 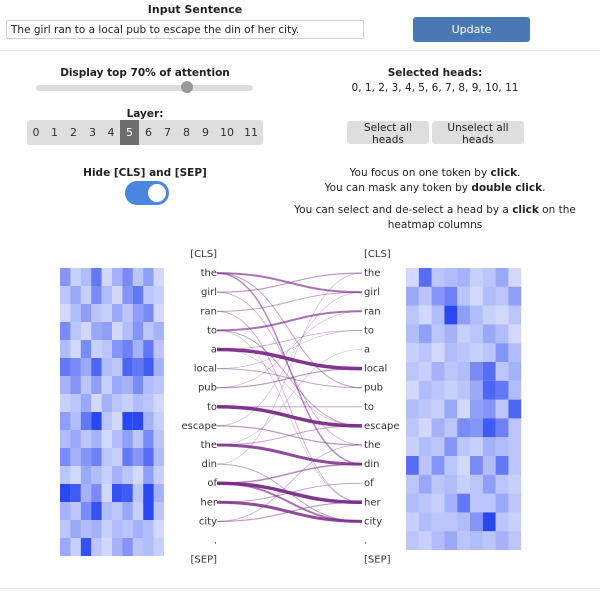 I want to click on left-token: escape, so click(x=200, y=426).